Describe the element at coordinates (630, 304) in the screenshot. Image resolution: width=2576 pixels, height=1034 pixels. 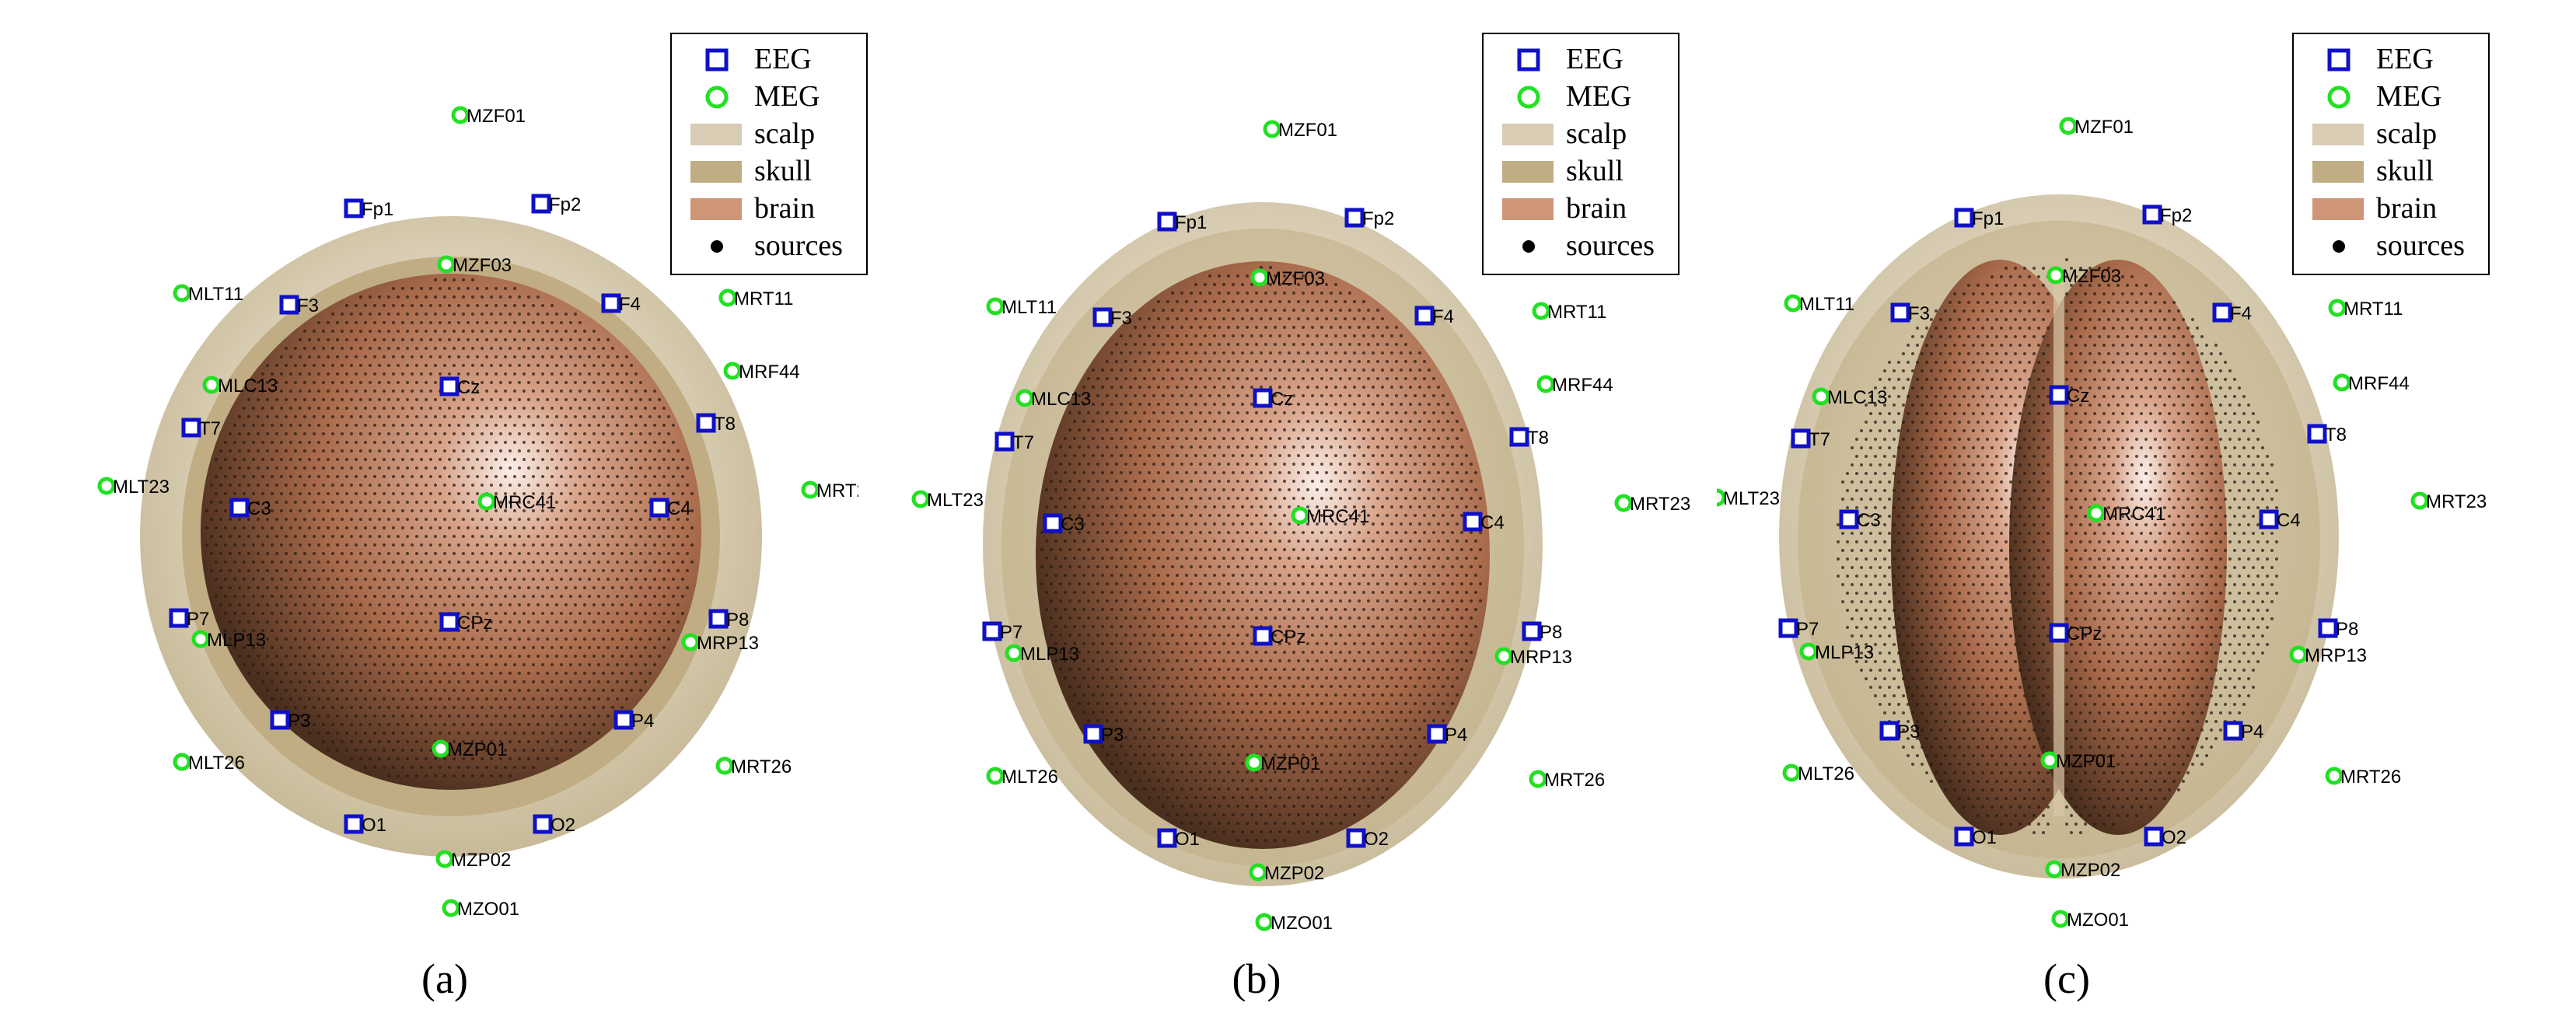
I see `eeg-sensor-label: F4` at that location.